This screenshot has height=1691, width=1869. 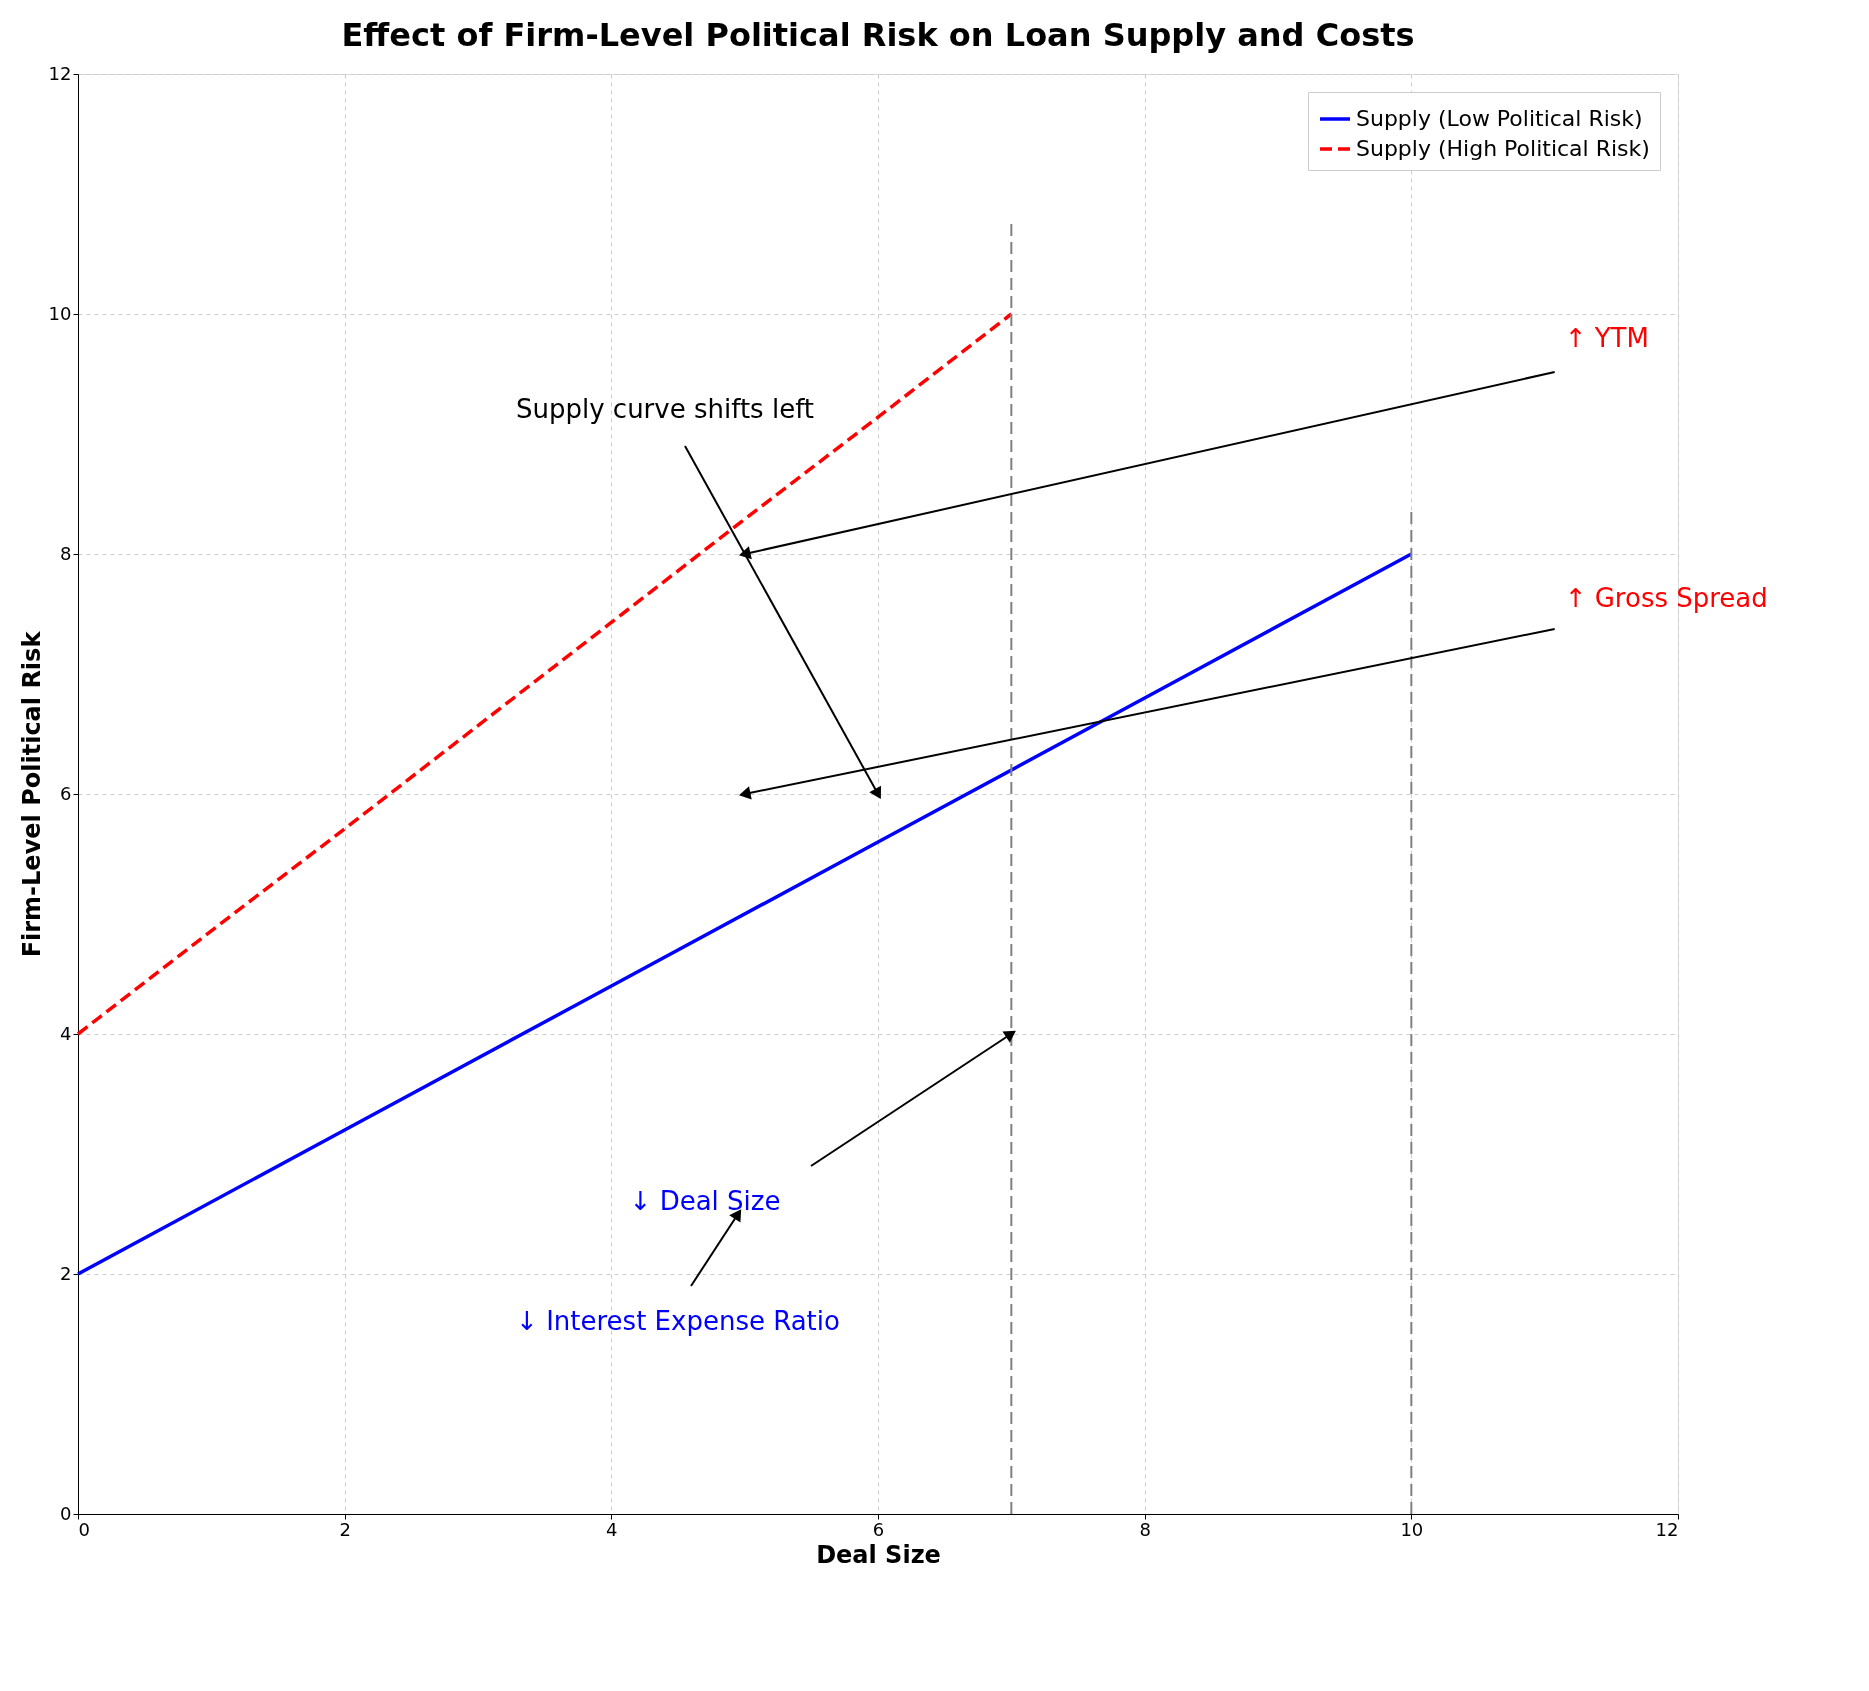 What do you see at coordinates (1499, 118) in the screenshot?
I see `legend-label: Supply (Low Political Risk)` at bounding box center [1499, 118].